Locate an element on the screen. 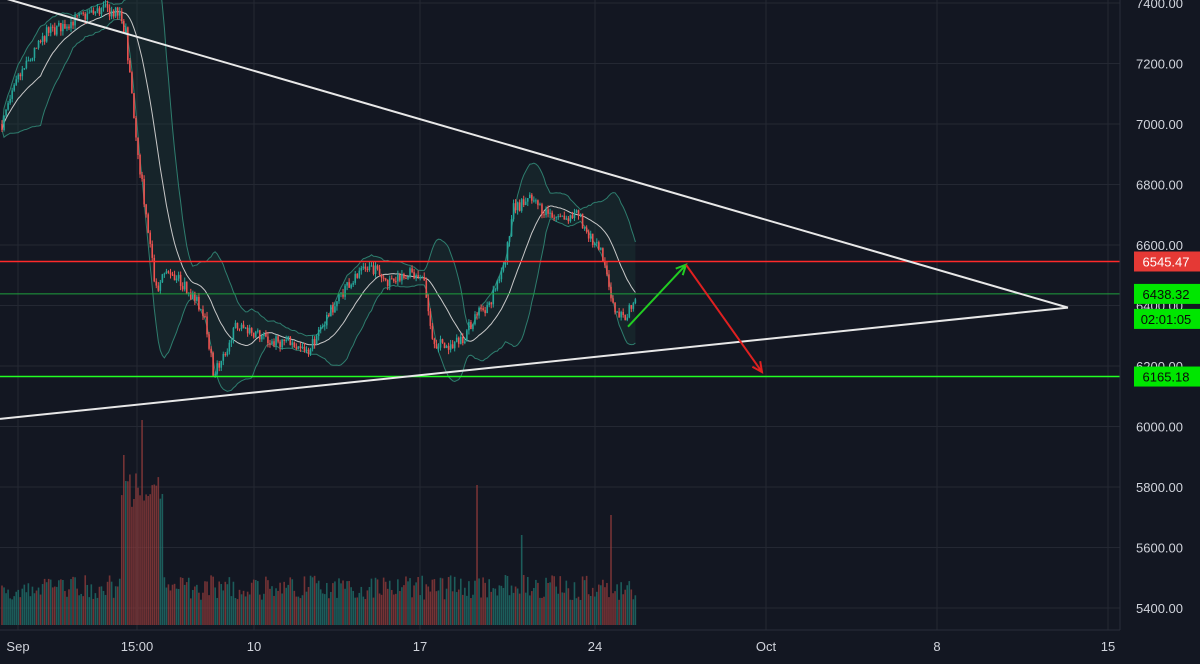 The width and height of the screenshot is (1200, 664). down-arrow is located at coordinates (724, 318).